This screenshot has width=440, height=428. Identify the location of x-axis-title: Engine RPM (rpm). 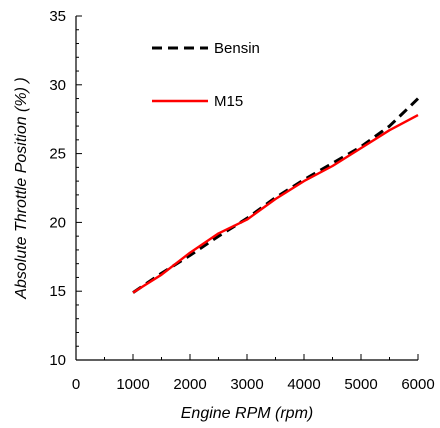
(247, 413).